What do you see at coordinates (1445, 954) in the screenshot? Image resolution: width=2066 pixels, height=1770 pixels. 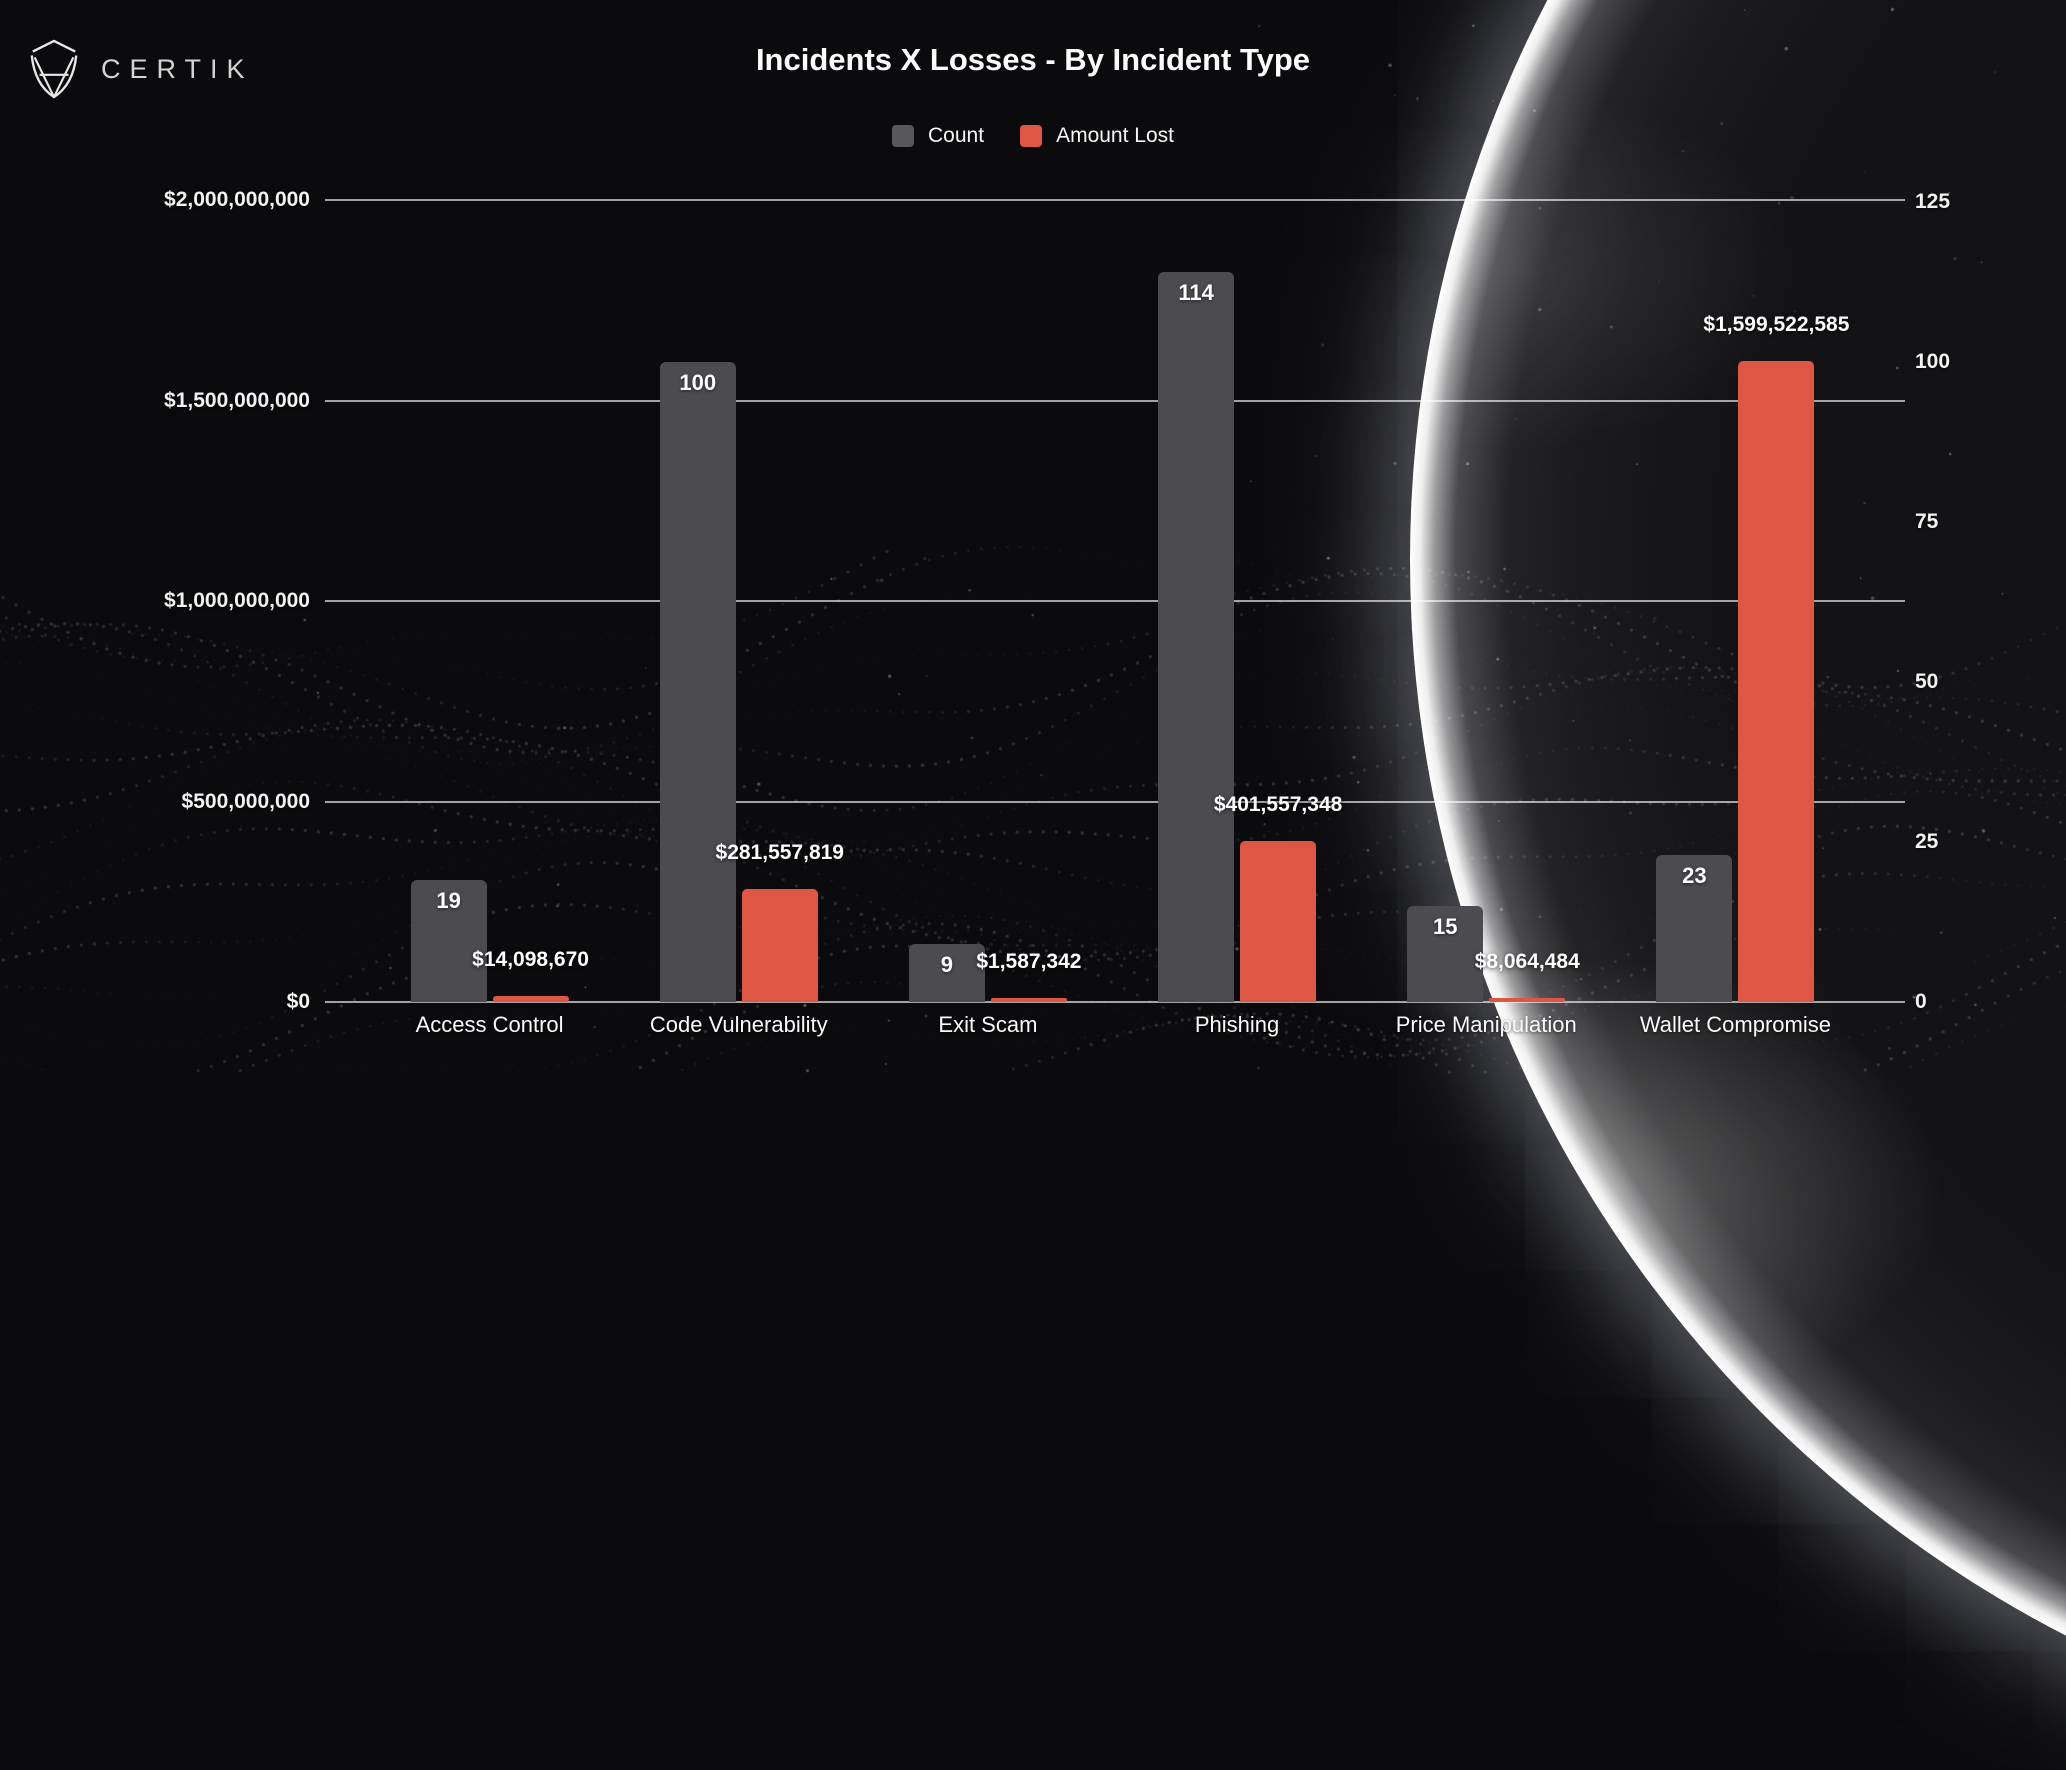 I see `bar-count-price-manipulation` at bounding box center [1445, 954].